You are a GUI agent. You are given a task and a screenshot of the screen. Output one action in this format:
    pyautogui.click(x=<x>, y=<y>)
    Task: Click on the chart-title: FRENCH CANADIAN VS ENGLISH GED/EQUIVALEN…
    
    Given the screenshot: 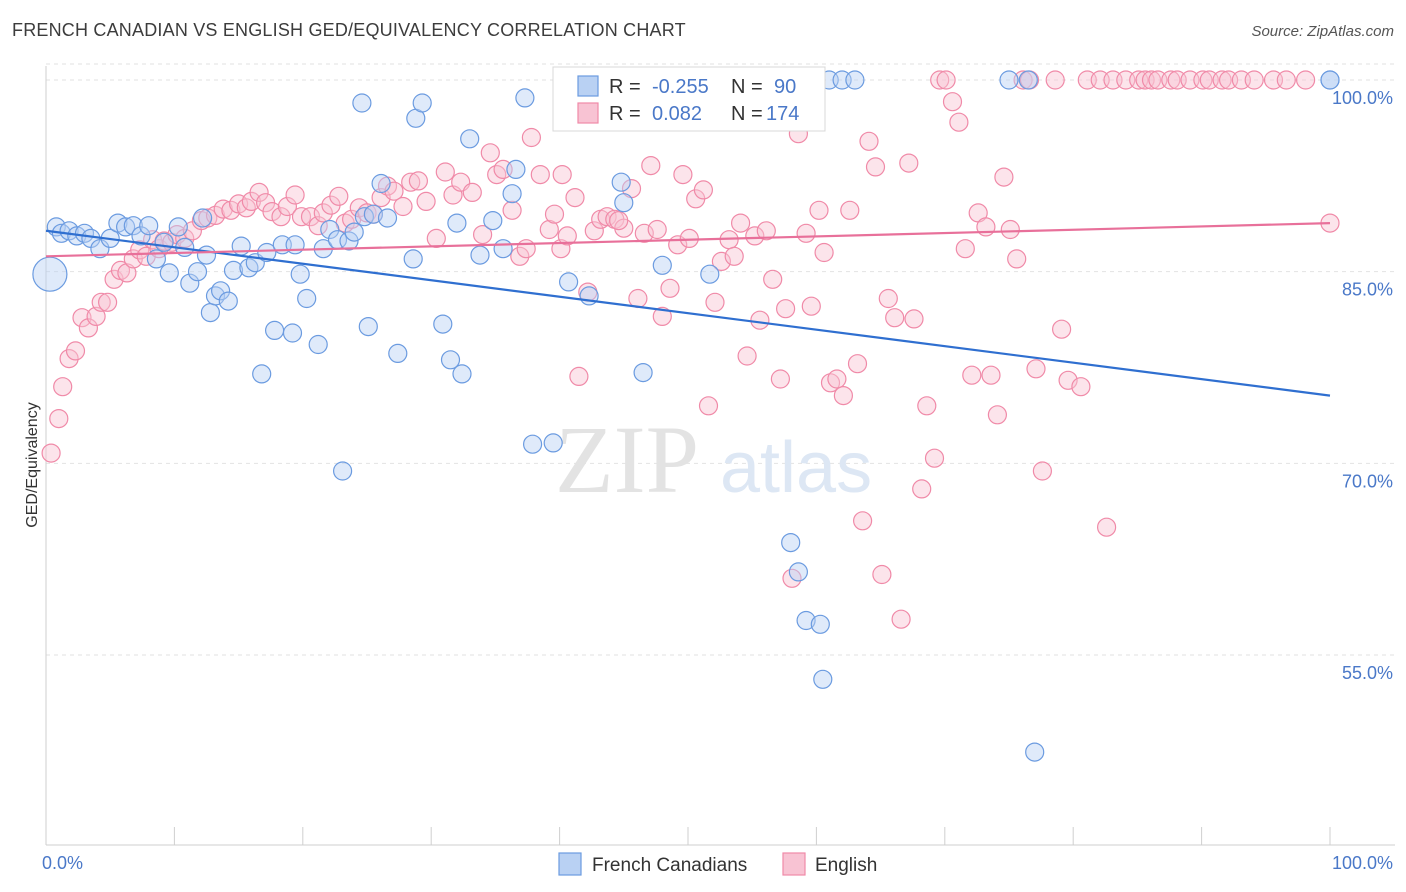 What is the action you would take?
    pyautogui.click(x=349, y=30)
    